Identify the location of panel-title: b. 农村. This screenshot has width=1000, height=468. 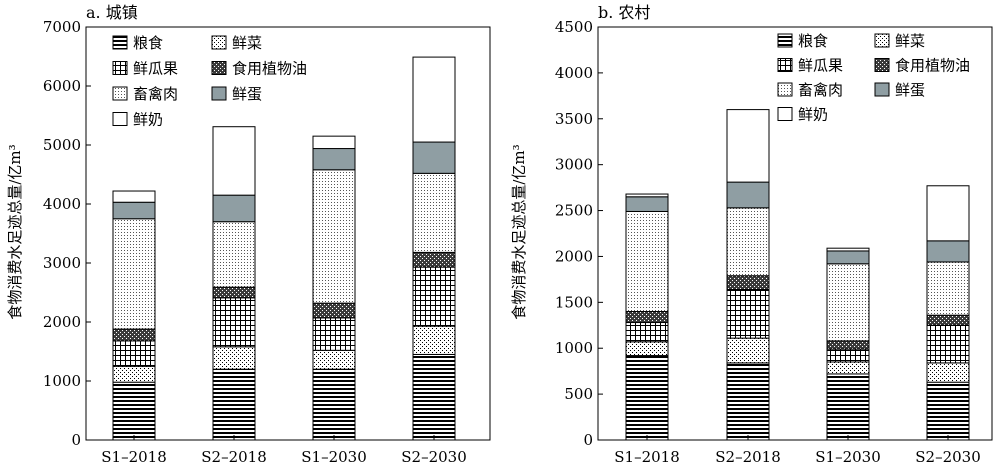
(624, 12).